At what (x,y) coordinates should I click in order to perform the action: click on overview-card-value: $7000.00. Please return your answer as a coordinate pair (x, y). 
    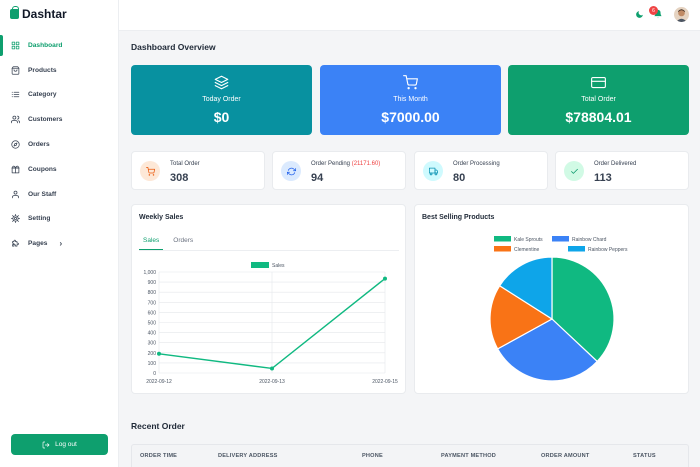
    Looking at the image, I should click on (410, 117).